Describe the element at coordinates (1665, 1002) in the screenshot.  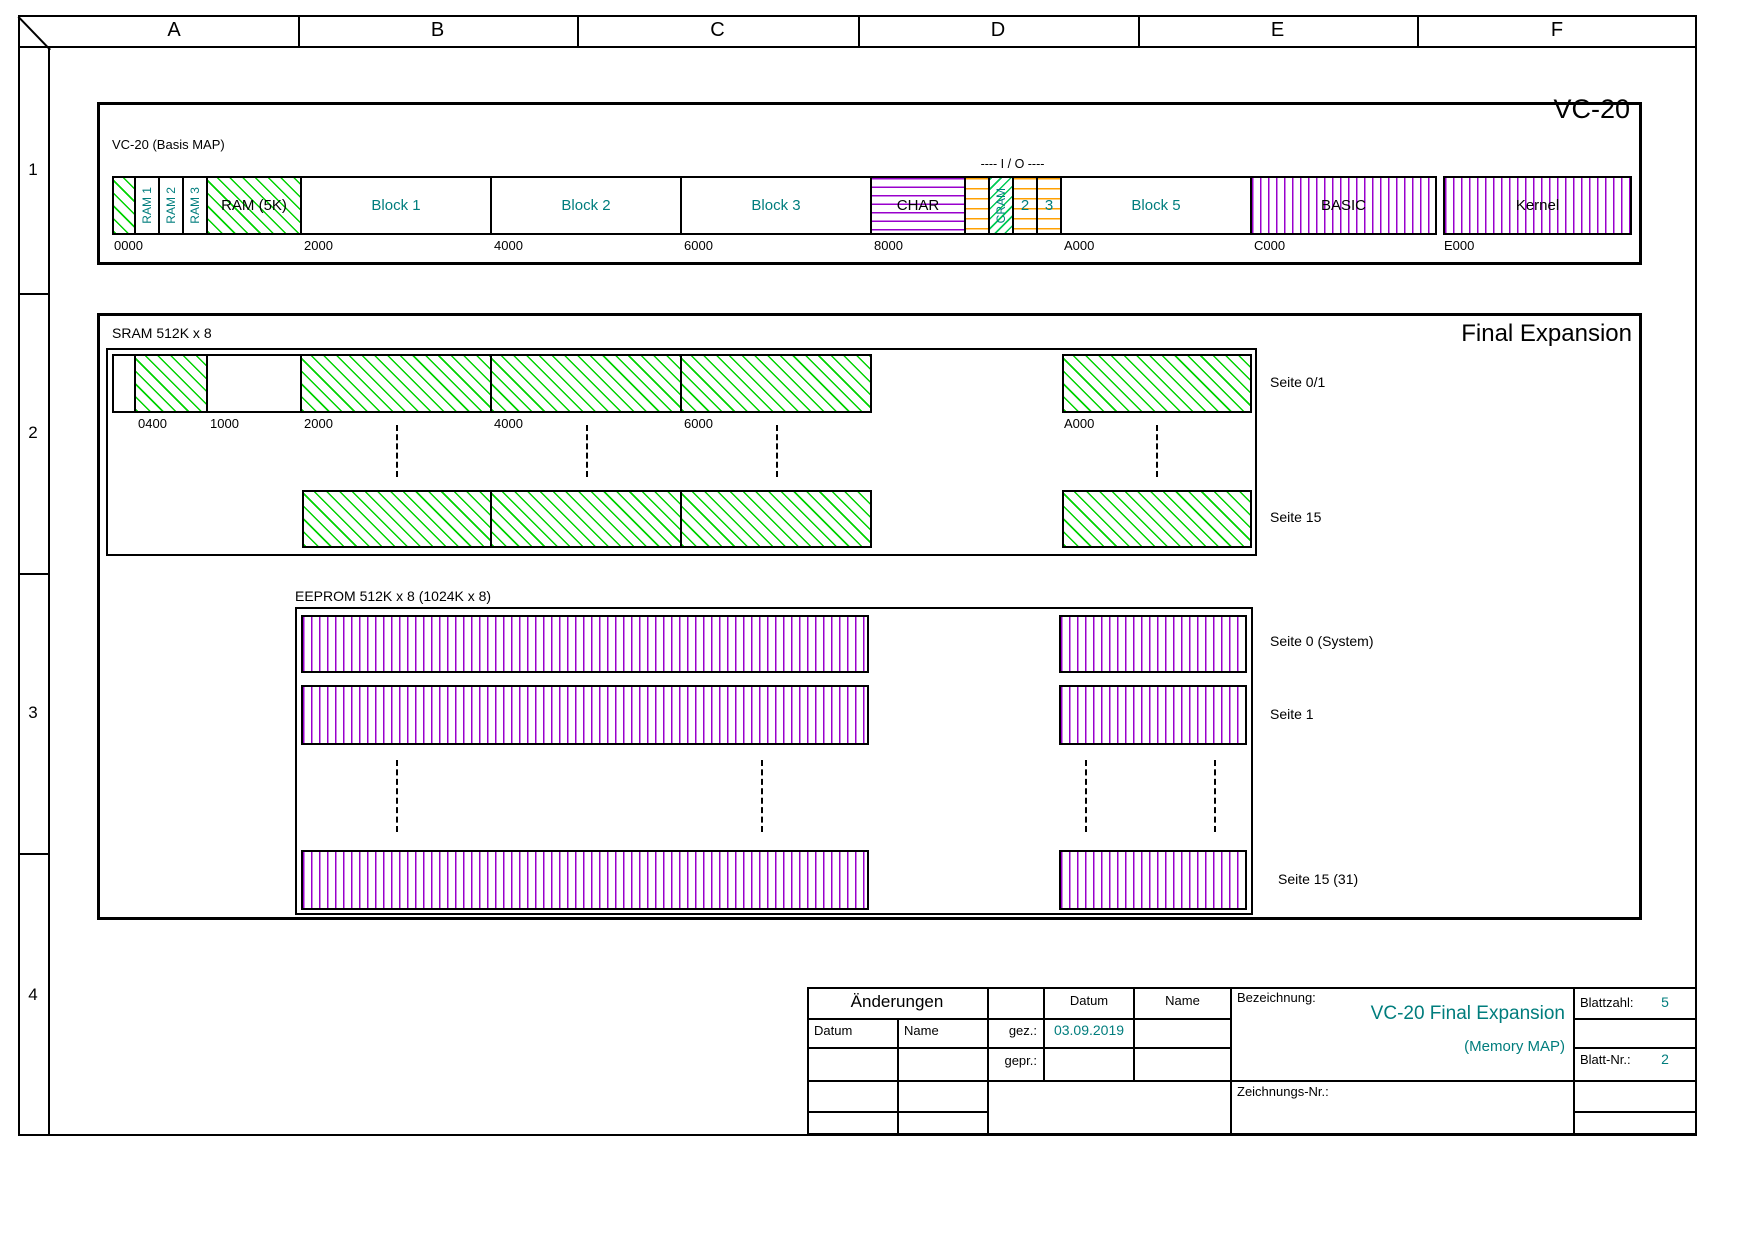
I see `sheet-count-value: 5` at that location.